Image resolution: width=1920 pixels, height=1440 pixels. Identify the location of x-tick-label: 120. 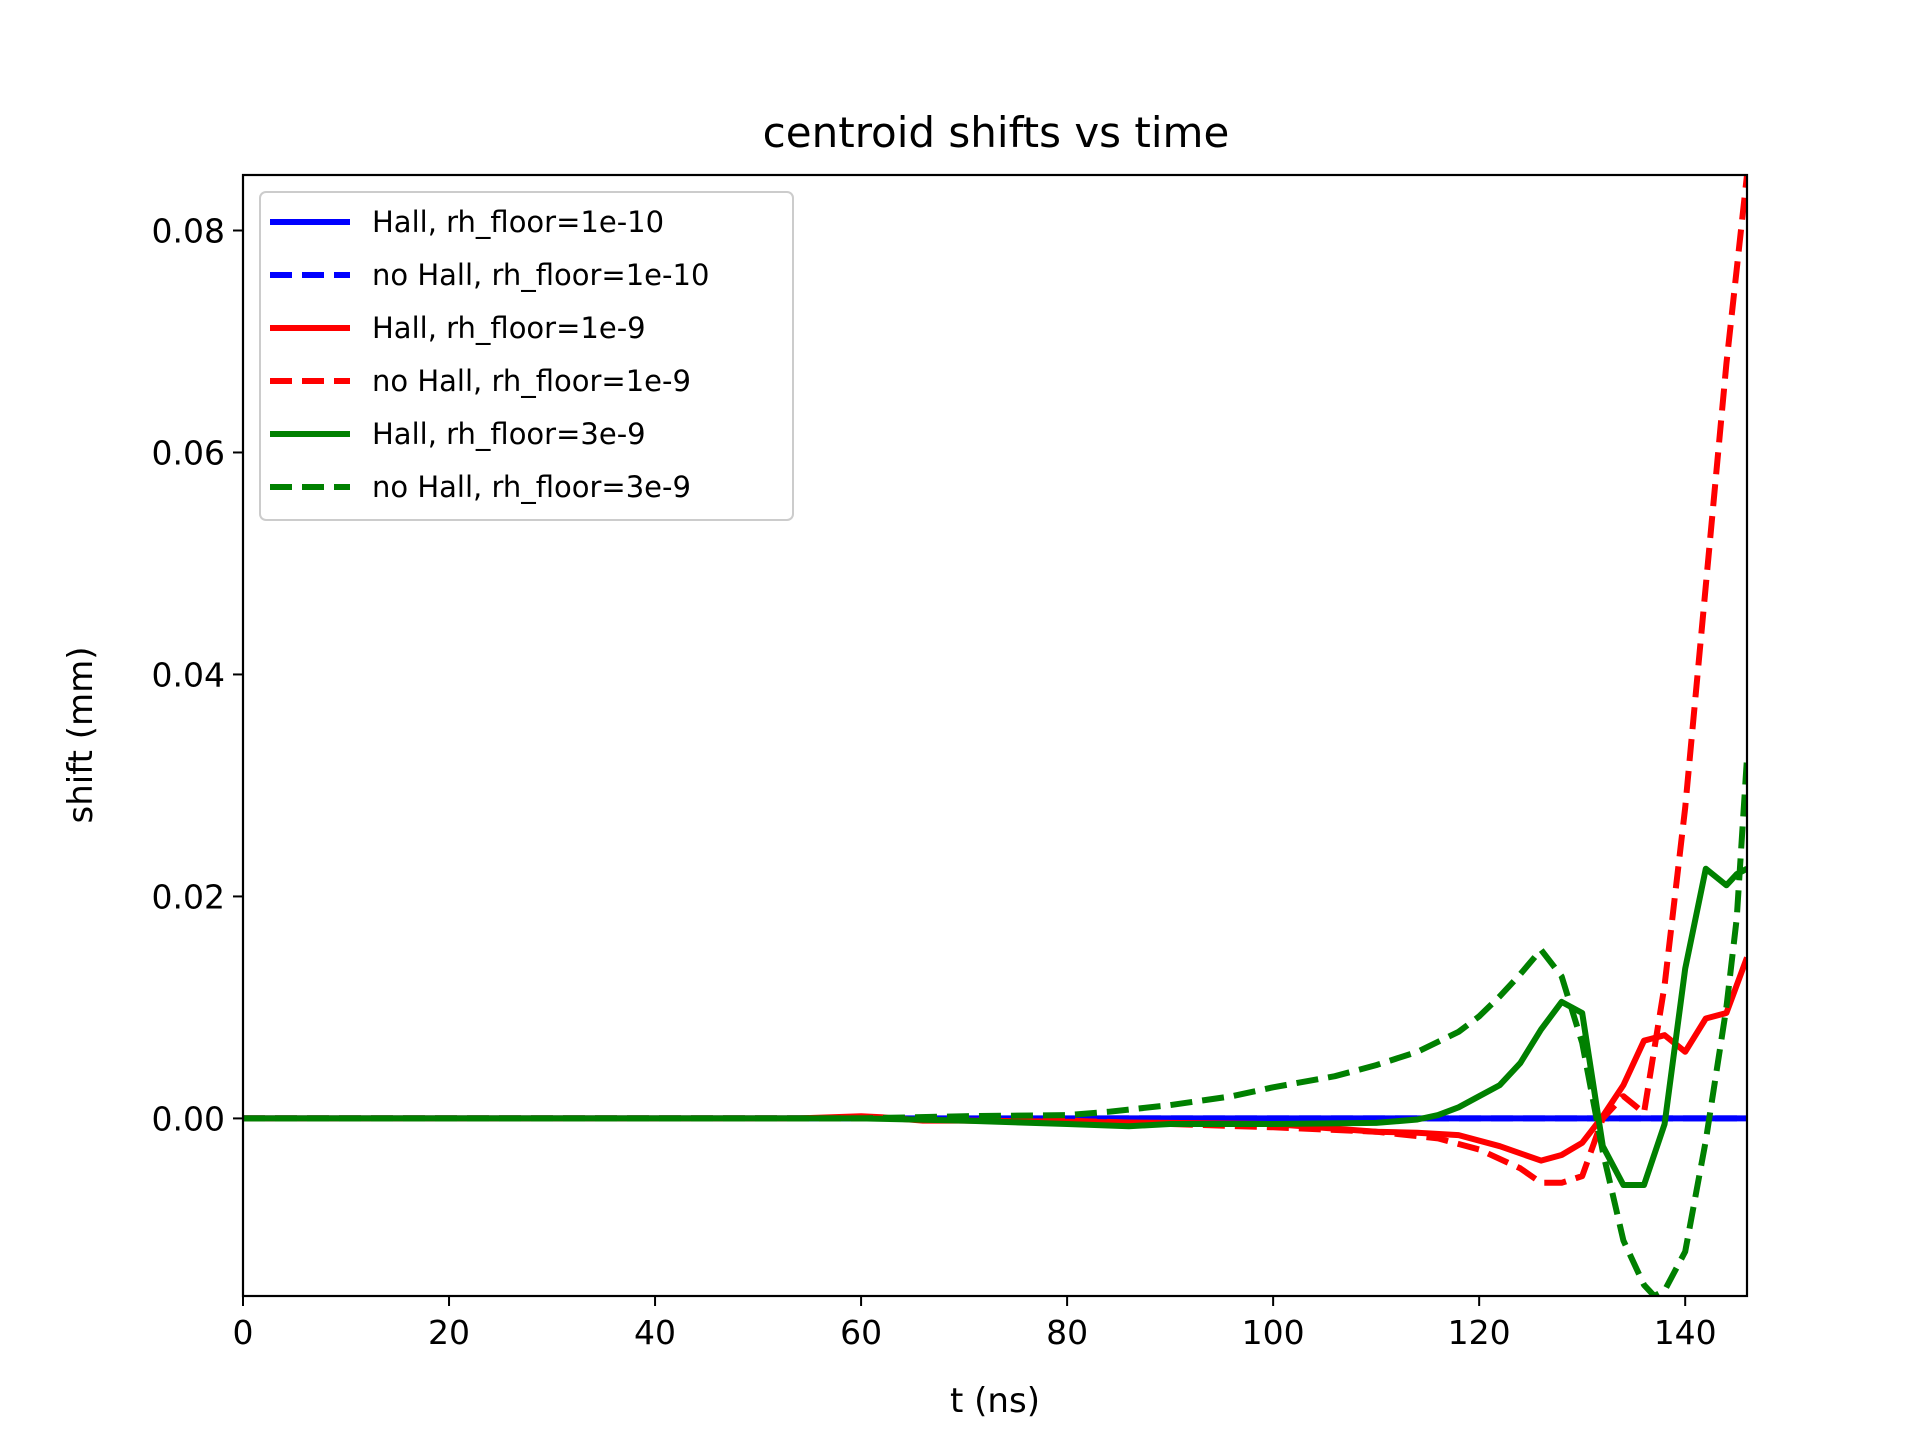
(1479, 1332).